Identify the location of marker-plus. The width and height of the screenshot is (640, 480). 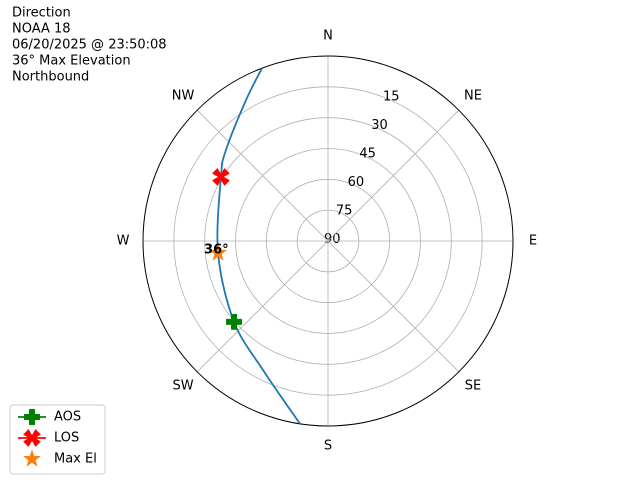
(234, 321).